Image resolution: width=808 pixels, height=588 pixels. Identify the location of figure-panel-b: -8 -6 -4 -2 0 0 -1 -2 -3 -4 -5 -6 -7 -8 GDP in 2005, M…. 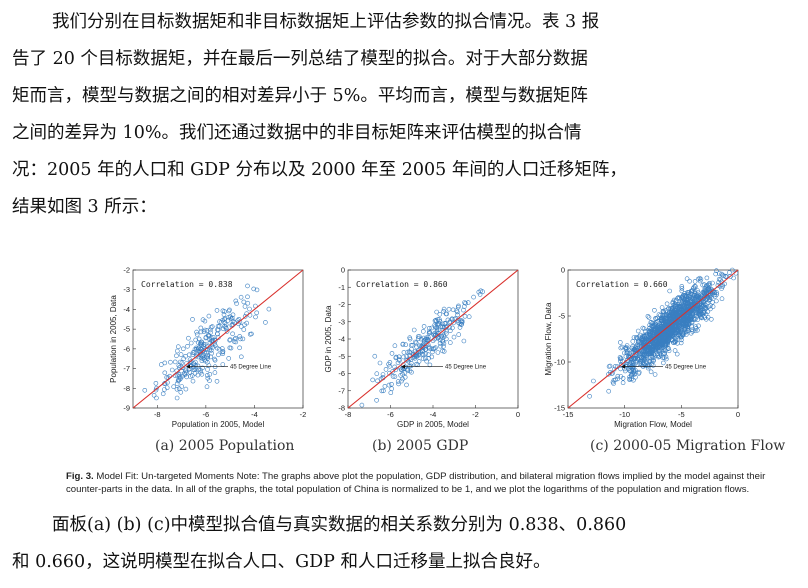
(425, 362).